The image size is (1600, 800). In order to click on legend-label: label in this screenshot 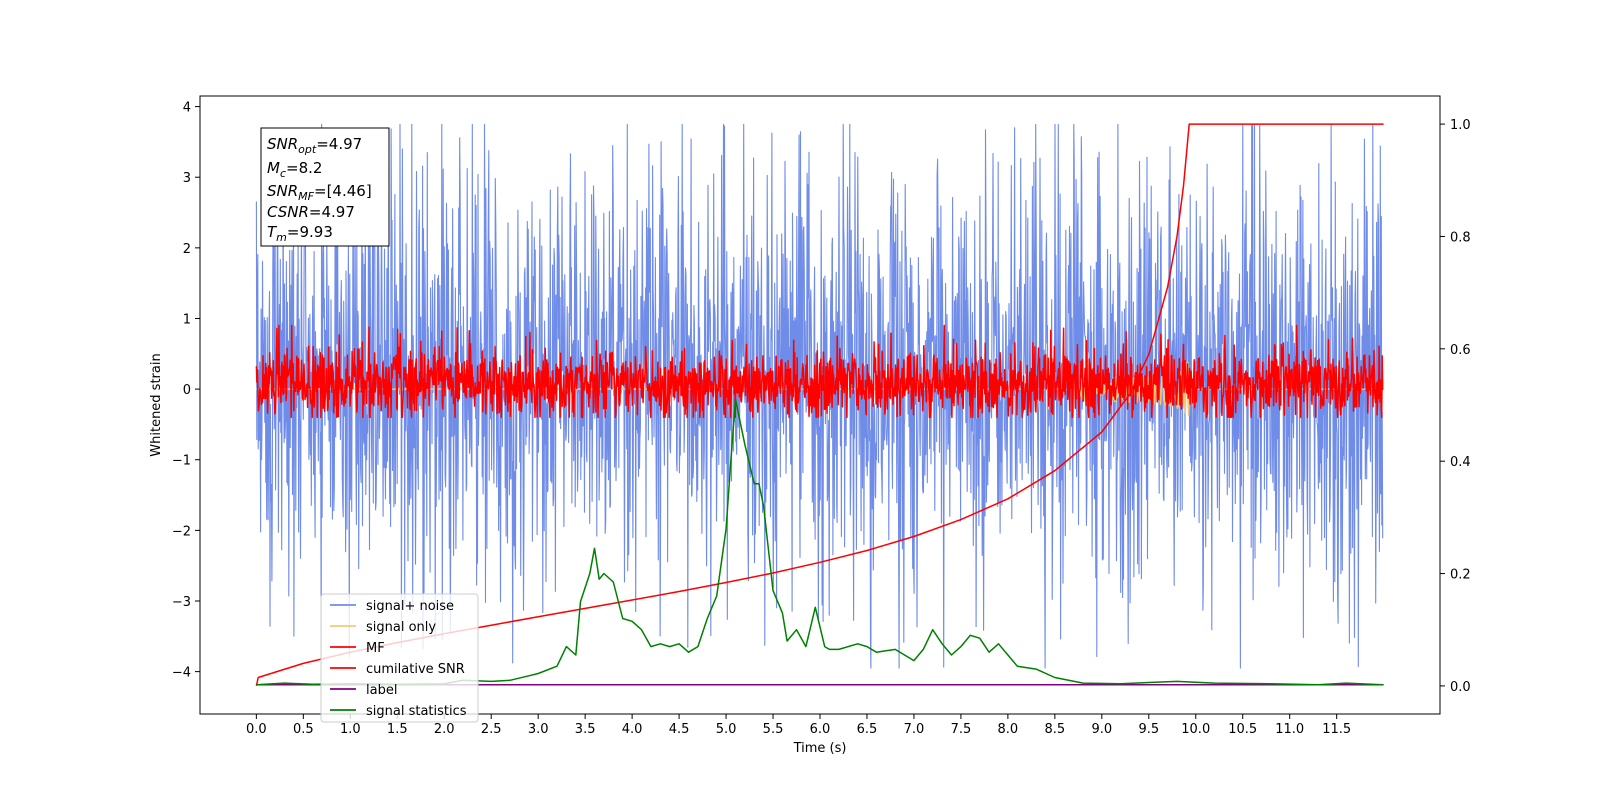, I will do `click(381, 690)`.